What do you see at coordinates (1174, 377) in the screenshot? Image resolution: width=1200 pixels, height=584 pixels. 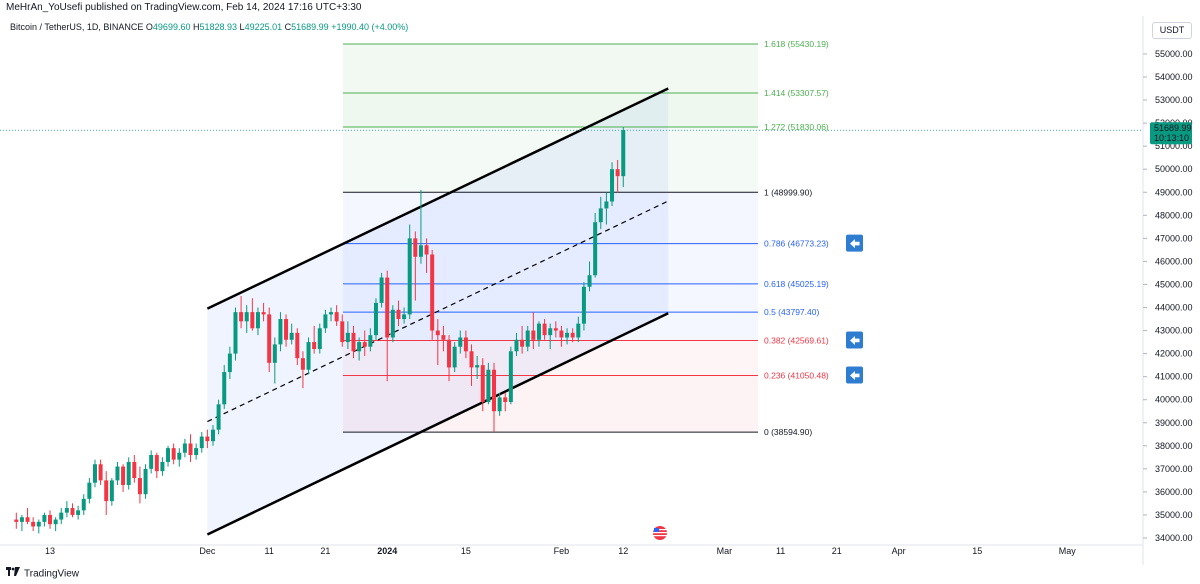 I see `price-tick-label: 41000.00` at bounding box center [1174, 377].